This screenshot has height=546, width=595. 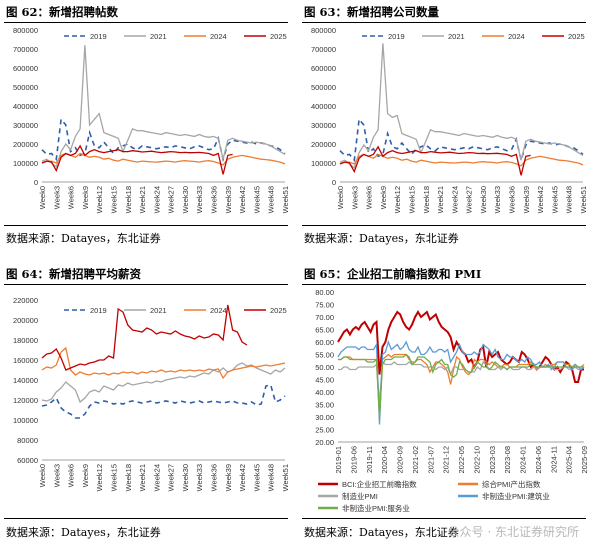 I want to click on x-tick-label: 2023-08, so click(x=507, y=460).